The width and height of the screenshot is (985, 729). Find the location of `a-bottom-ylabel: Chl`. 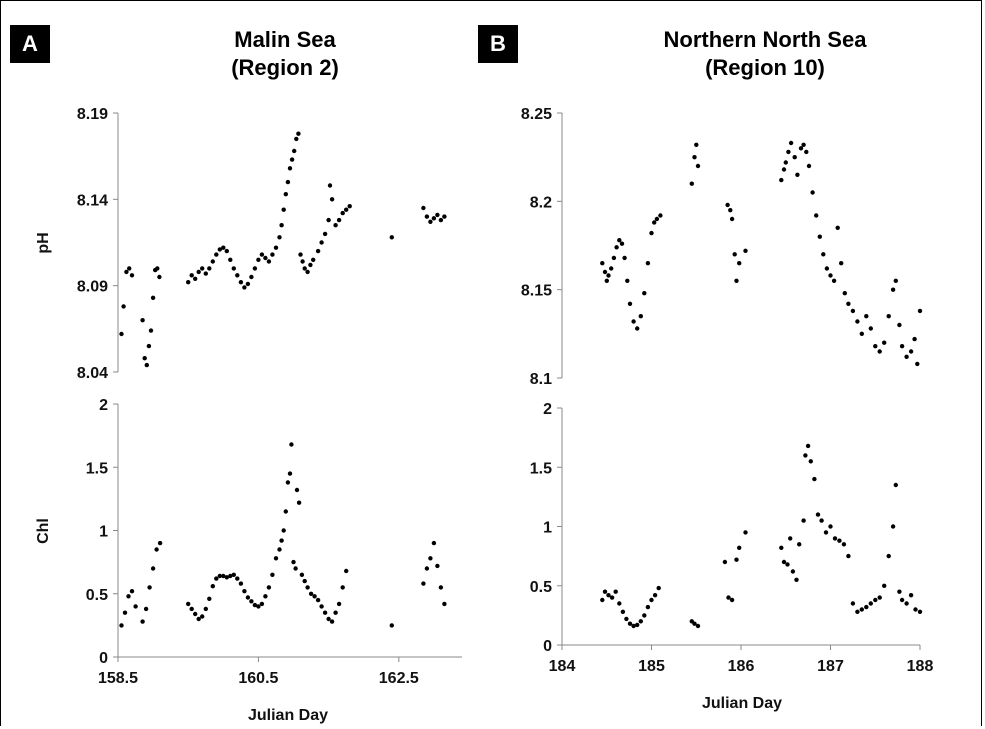

a-bottom-ylabel: Chl is located at coordinates (43, 531).